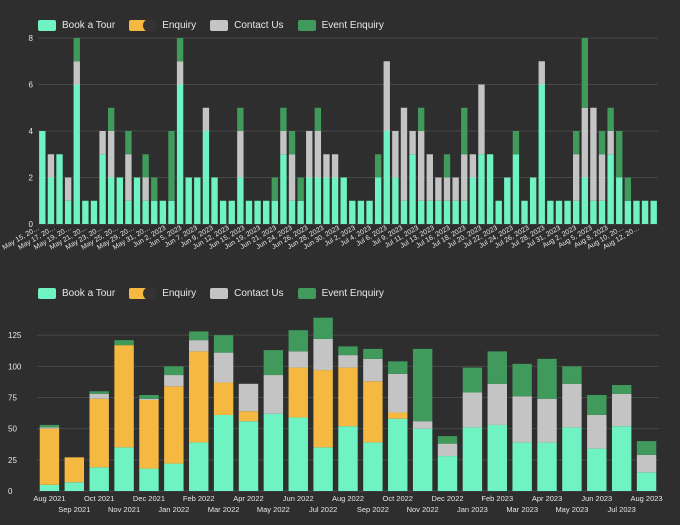  What do you see at coordinates (76, 293) in the screenshot?
I see `legend-item-book-a-tour: Book a Tour` at bounding box center [76, 293].